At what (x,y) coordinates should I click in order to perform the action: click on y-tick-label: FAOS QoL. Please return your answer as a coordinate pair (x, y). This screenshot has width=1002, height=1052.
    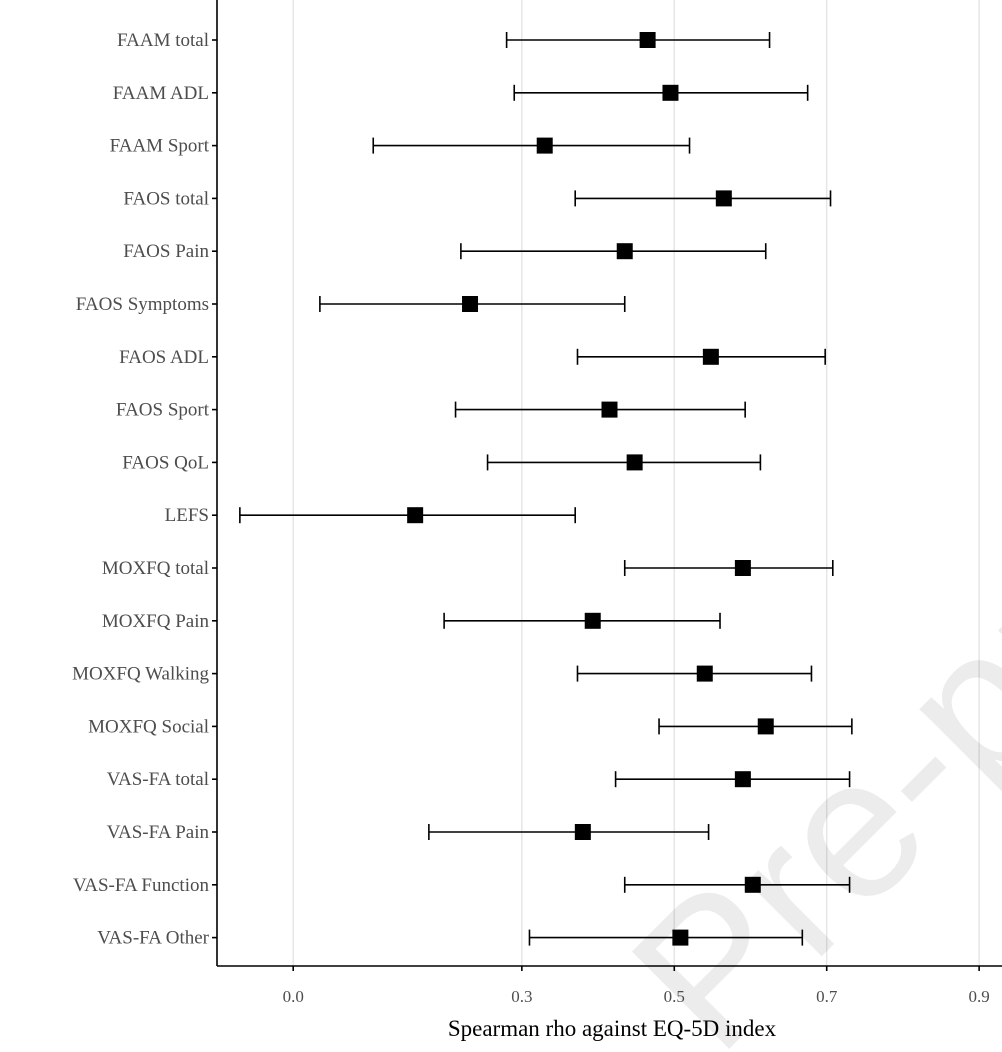
    Looking at the image, I should click on (165, 462).